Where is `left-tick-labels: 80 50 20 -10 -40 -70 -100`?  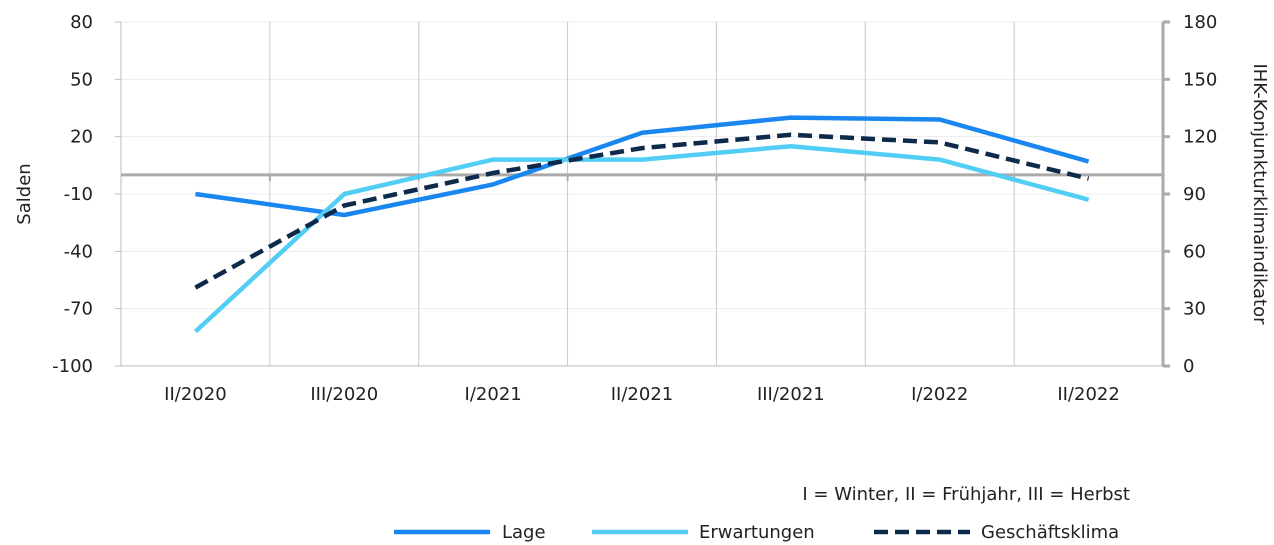 left-tick-labels: 80 50 20 -10 -40 -70 -100 is located at coordinates (72, 194).